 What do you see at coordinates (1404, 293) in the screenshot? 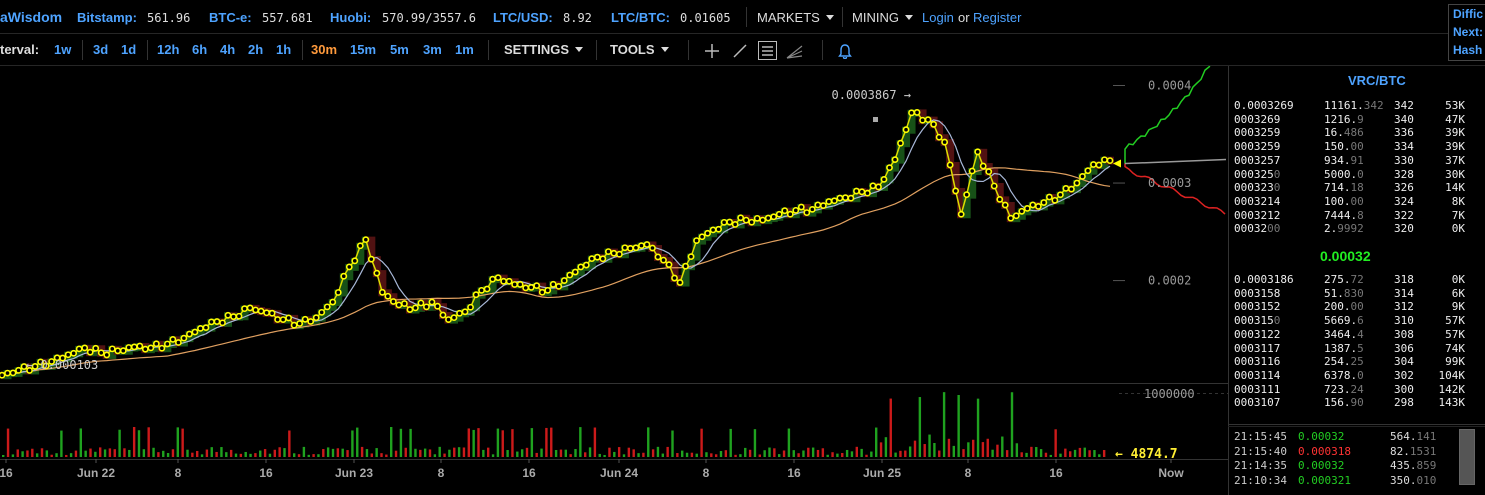
I see `order-cumulative: 314` at bounding box center [1404, 293].